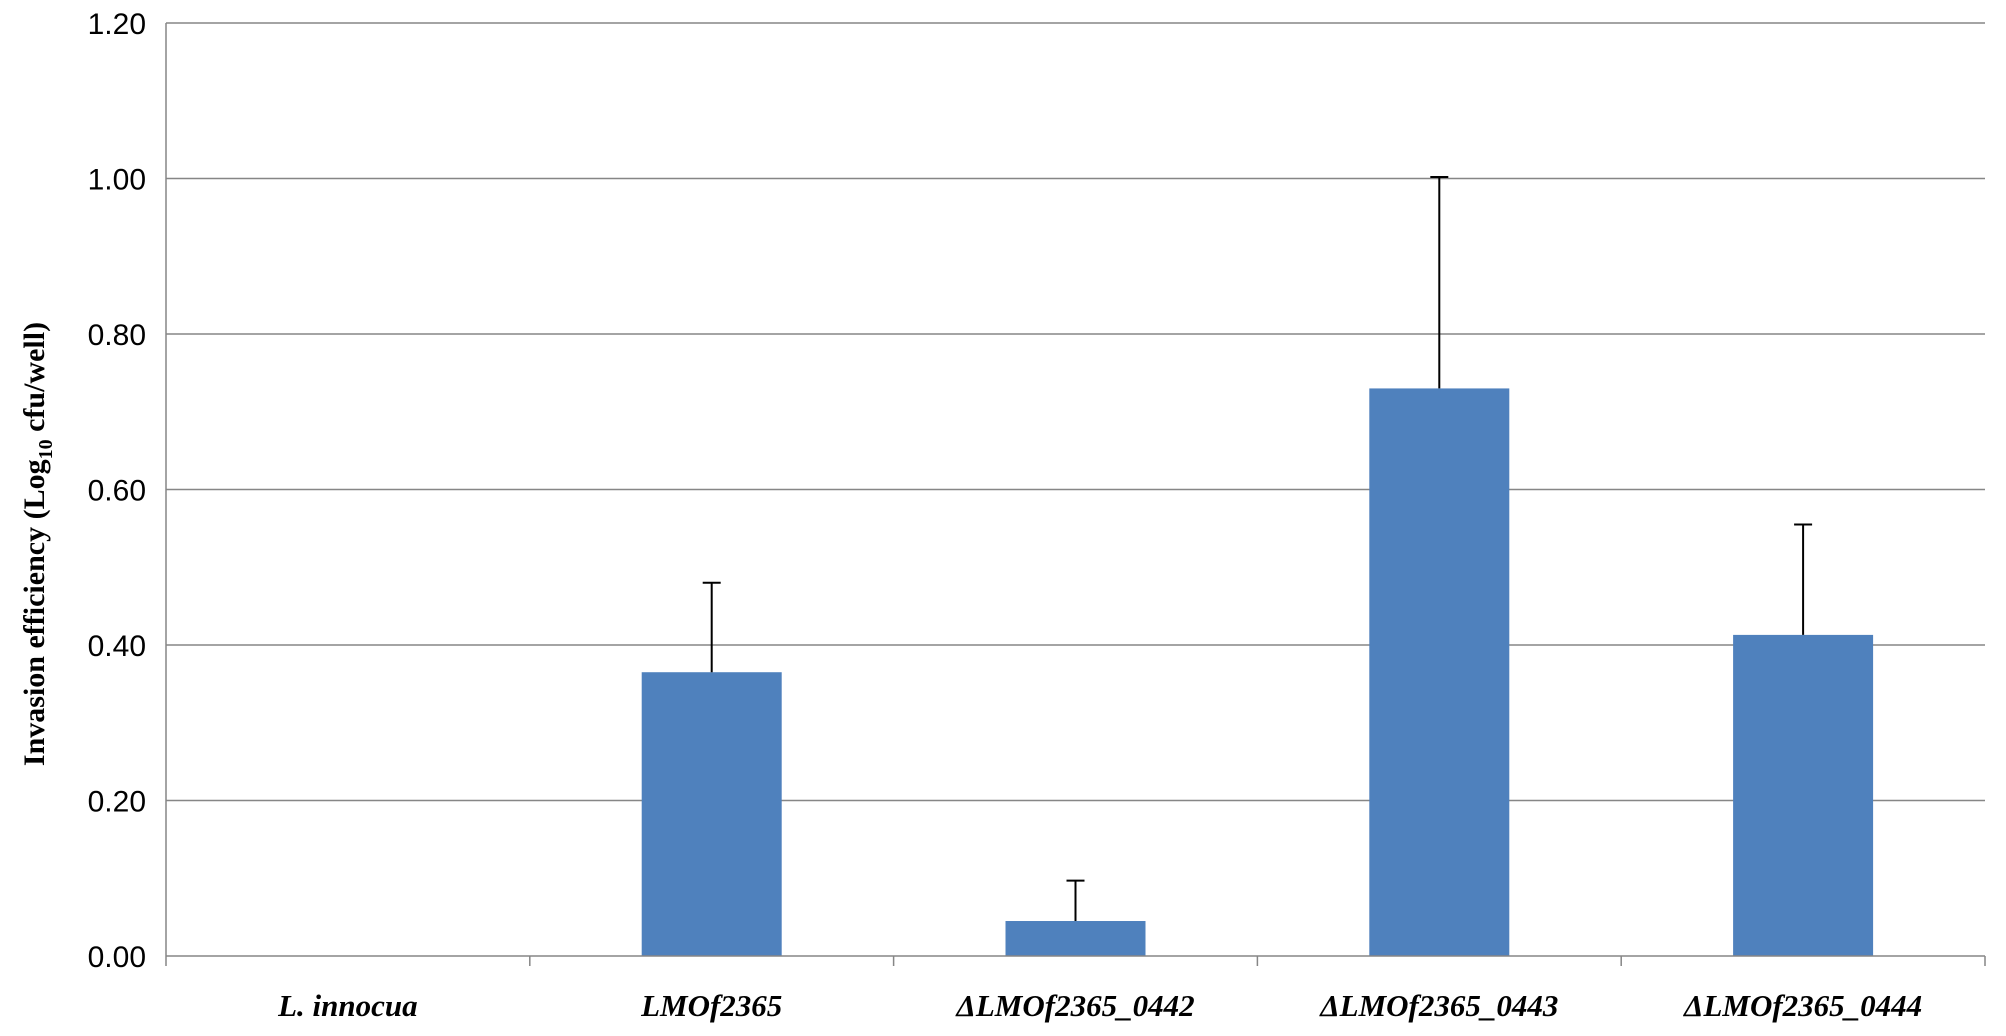 This screenshot has height=1036, width=2006. I want to click on y-tick-label: 1.20, so click(117, 24).